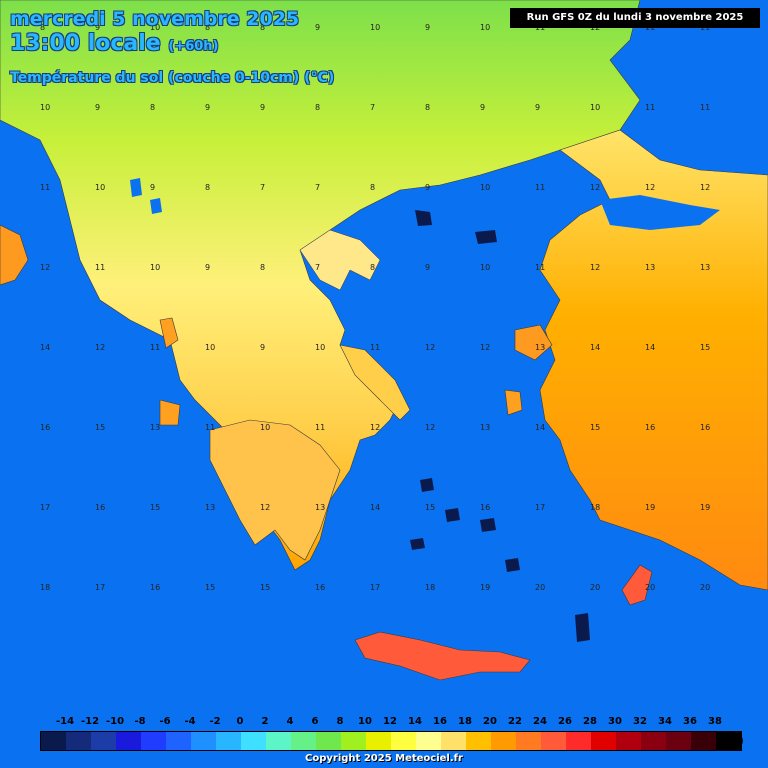 The width and height of the screenshot is (768, 768). I want to click on legend-tick-label: 34, so click(665, 721).